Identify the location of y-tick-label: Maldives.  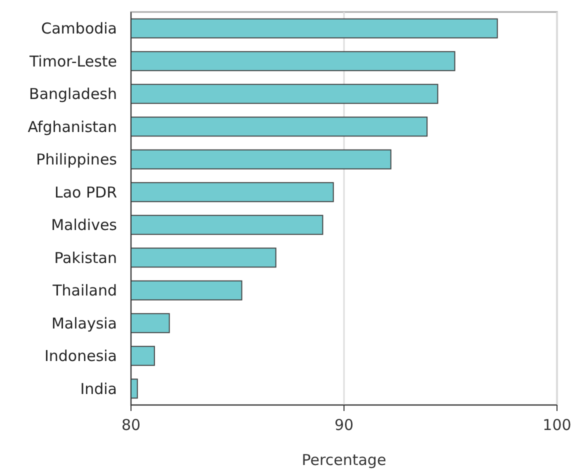
(84, 225).